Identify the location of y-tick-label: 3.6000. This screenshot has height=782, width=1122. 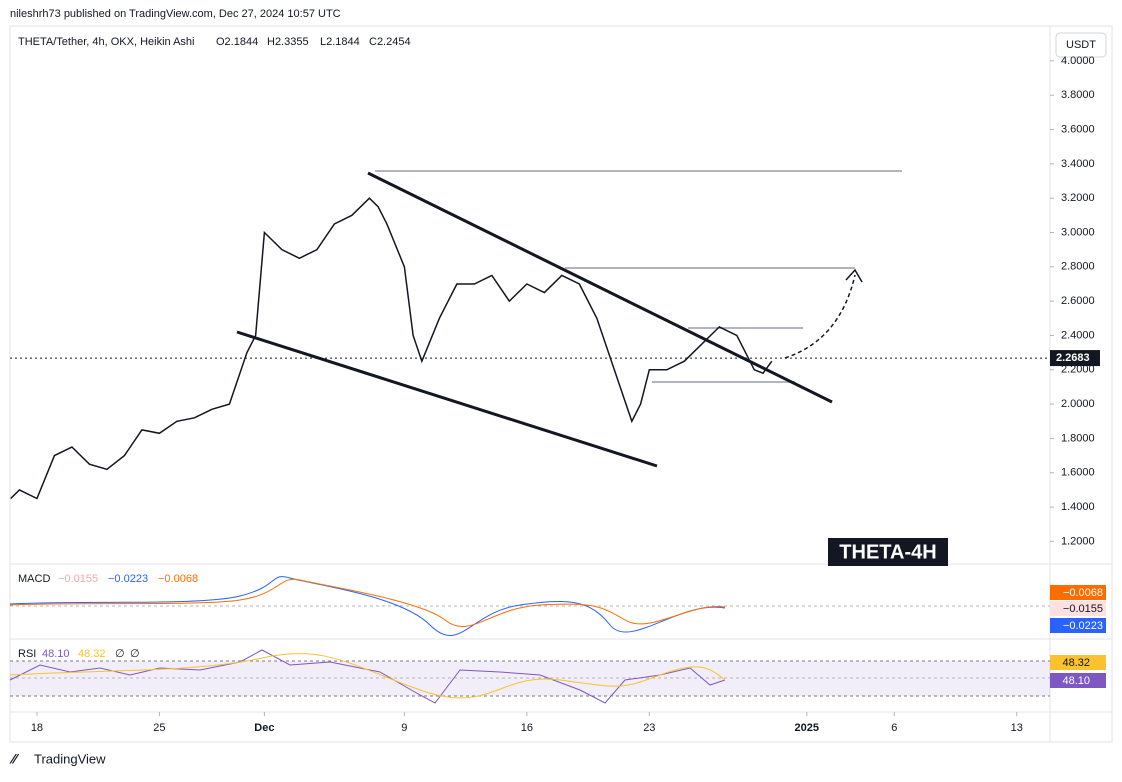
(1078, 129).